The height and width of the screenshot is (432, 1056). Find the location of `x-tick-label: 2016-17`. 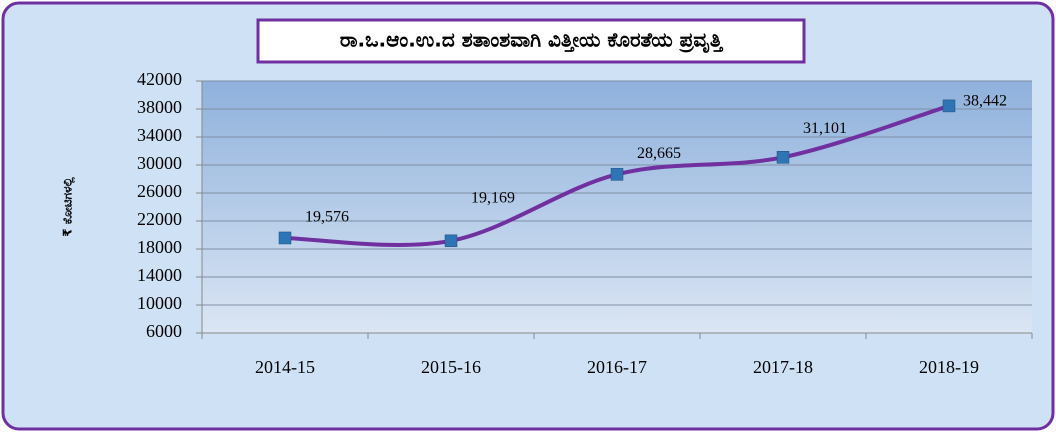

x-tick-label: 2016-17 is located at coordinates (617, 367).